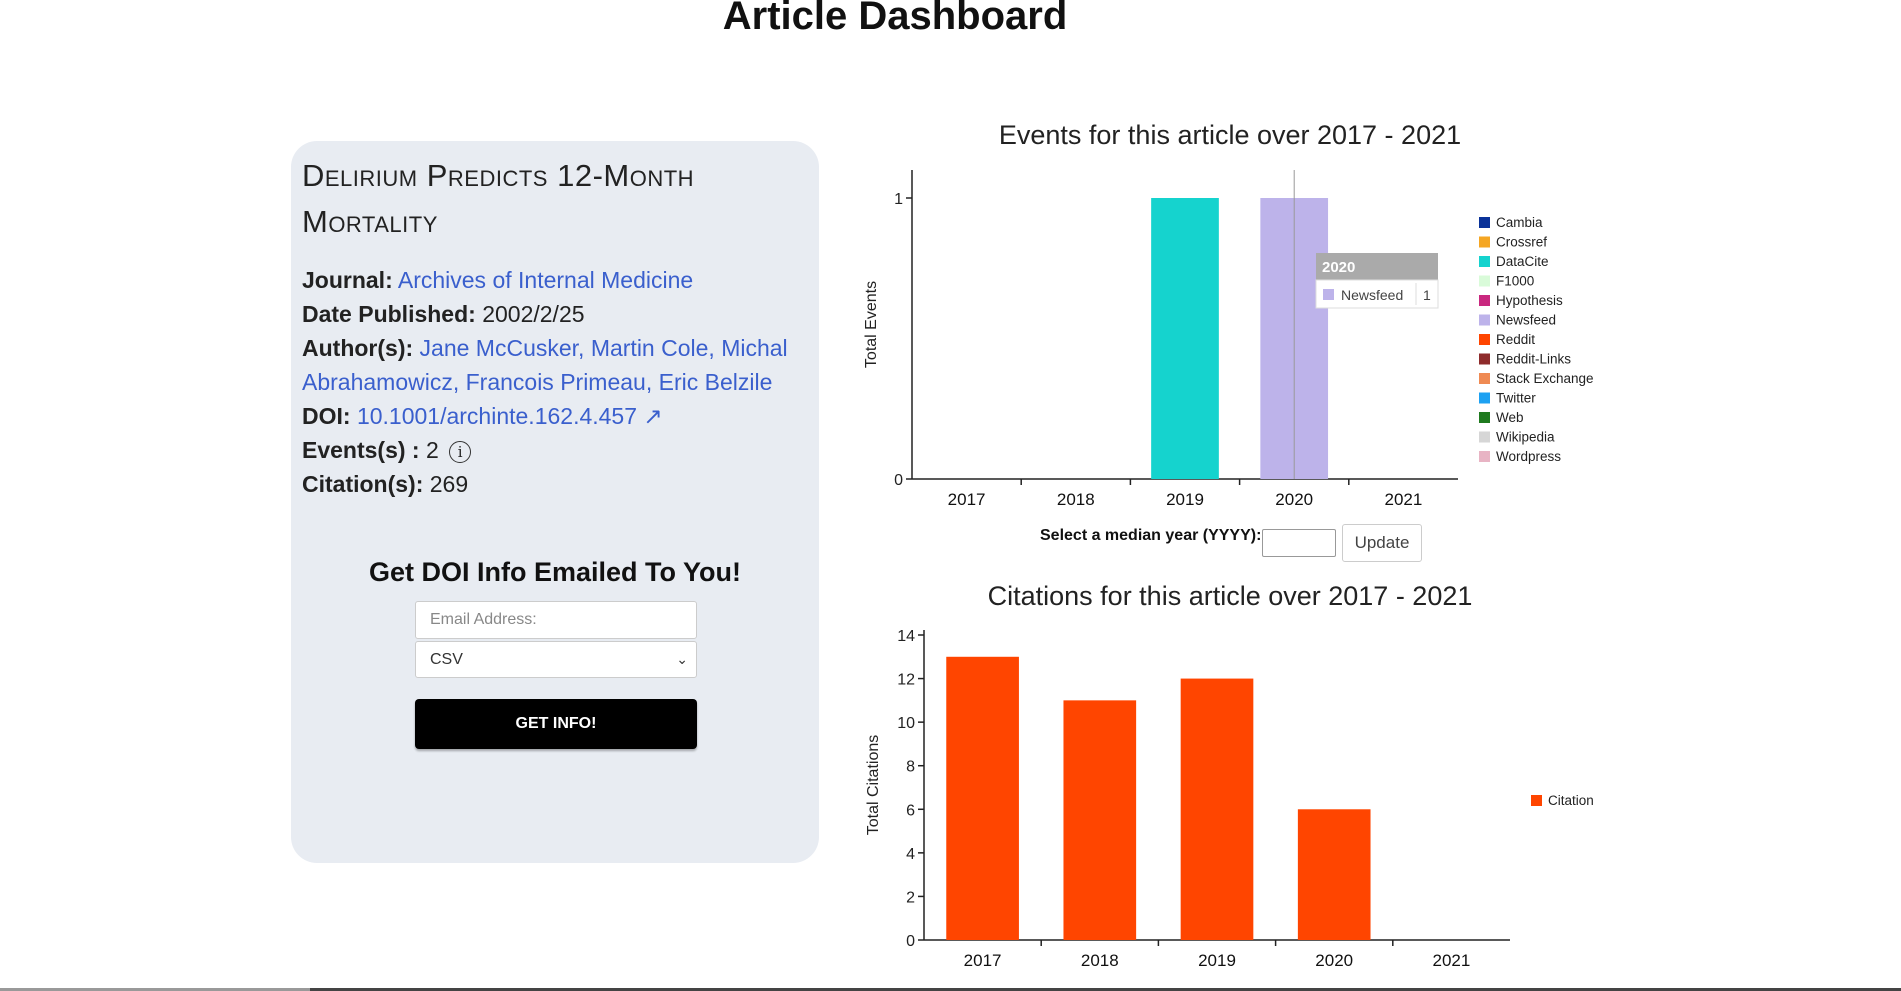 The image size is (1901, 991). What do you see at coordinates (1100, 820) in the screenshot?
I see `bar-citation-2018` at bounding box center [1100, 820].